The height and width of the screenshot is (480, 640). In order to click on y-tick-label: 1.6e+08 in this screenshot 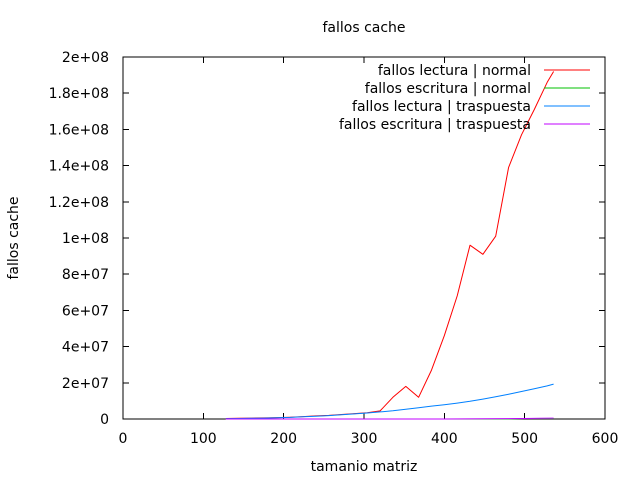, I will do `click(79, 130)`.